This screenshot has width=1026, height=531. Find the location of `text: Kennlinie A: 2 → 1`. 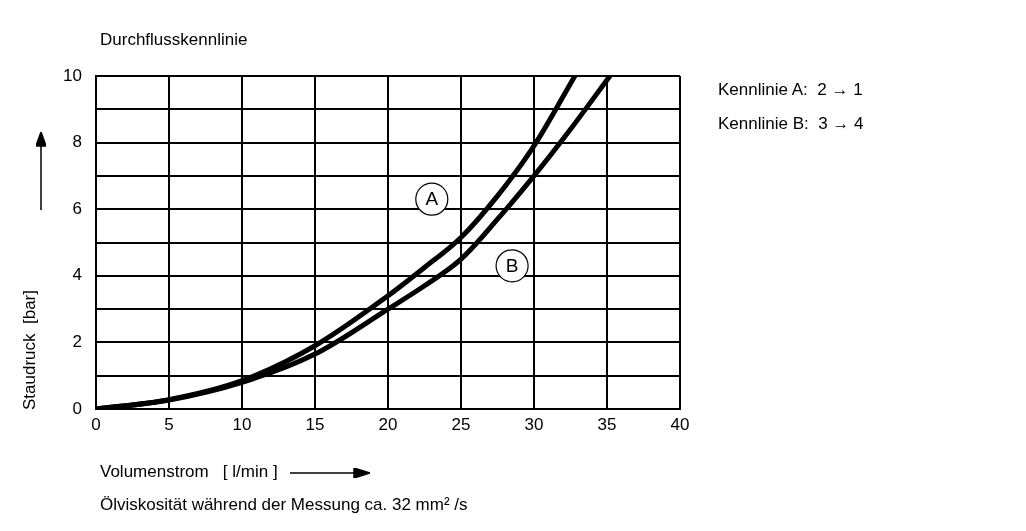

text: Kennlinie A: 2 → 1 is located at coordinates (790, 90).